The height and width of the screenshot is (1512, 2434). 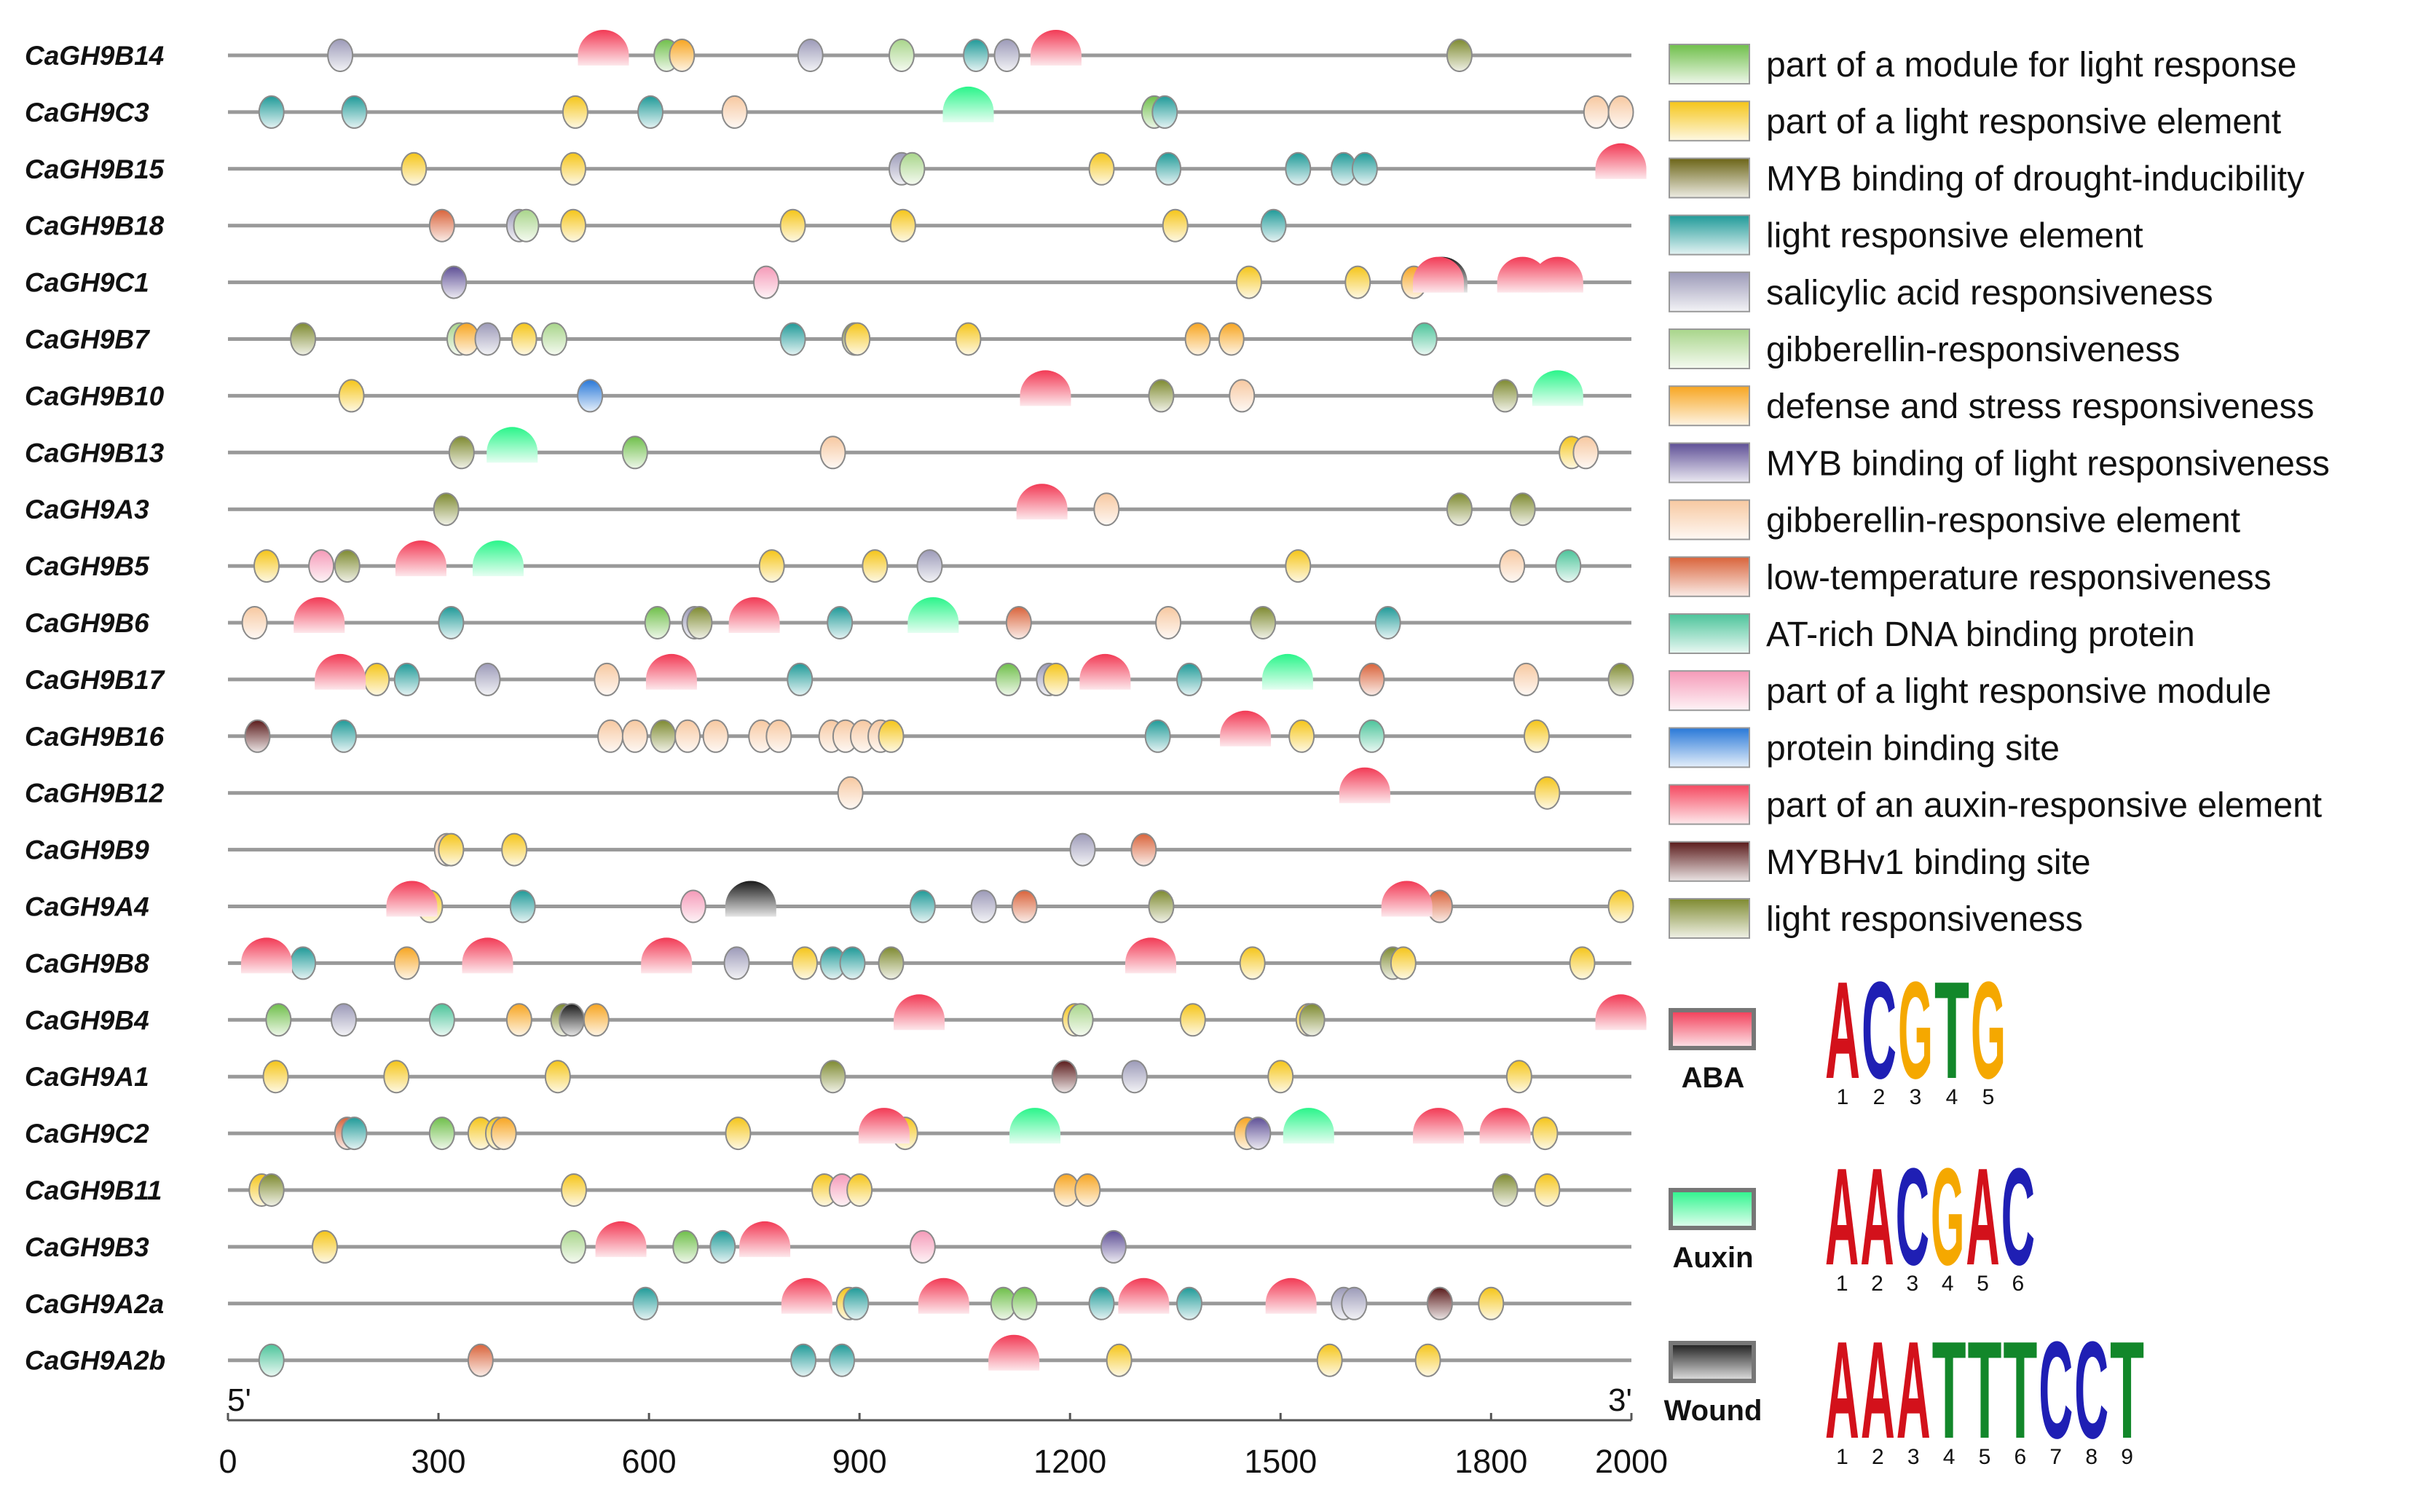 What do you see at coordinates (1995, 804) in the screenshot?
I see `legend-item: part of an auxin-responsive element` at bounding box center [1995, 804].